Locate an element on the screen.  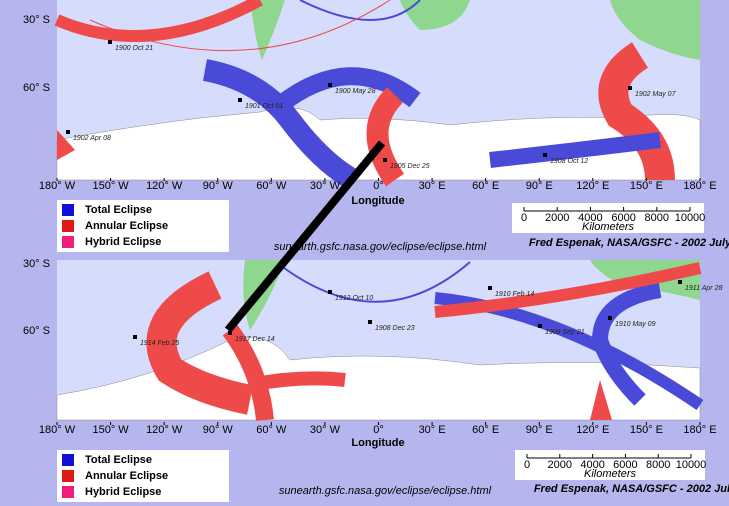
longitude-label: 30° W is located at coordinates (325, 430).